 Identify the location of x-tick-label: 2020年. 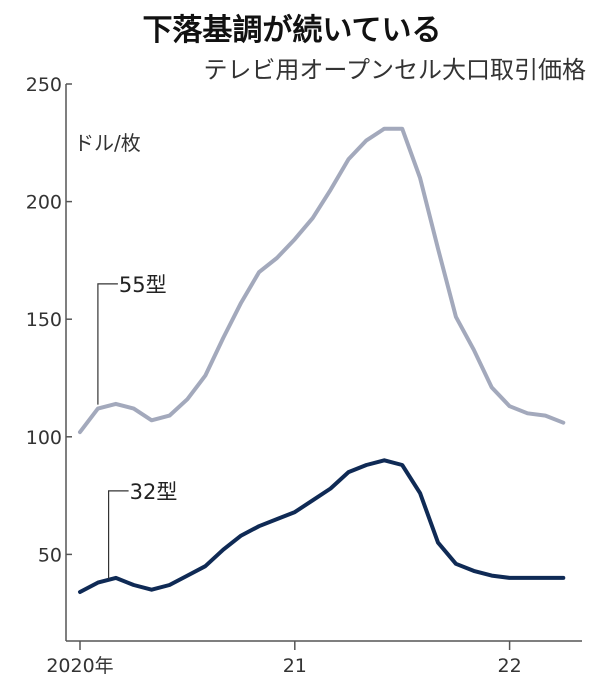
(79, 666).